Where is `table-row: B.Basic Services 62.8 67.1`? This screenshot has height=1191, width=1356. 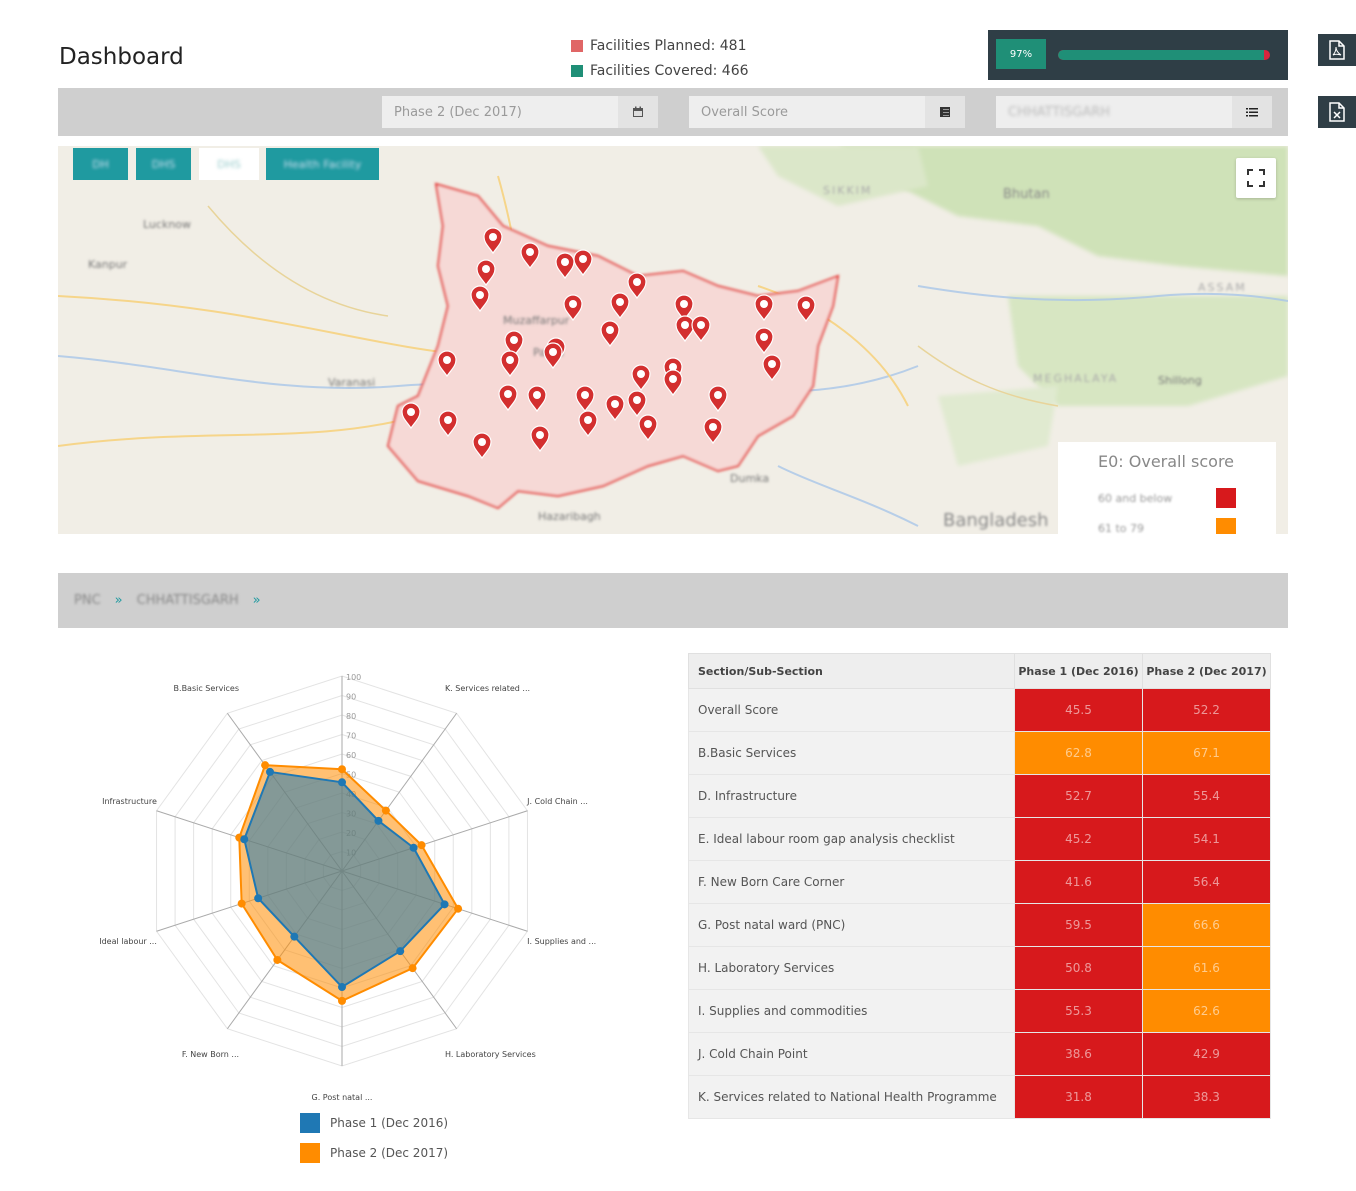 table-row: B.Basic Services 62.8 67.1 is located at coordinates (979, 753).